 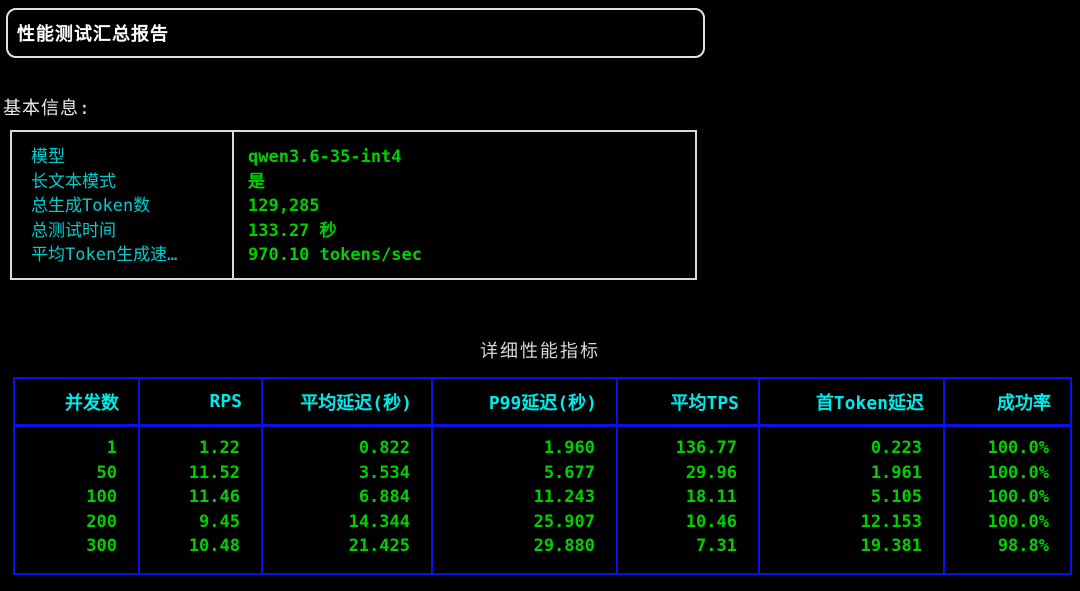 I want to click on column-header-first-token-latency: 首Token延迟, so click(x=851, y=403).